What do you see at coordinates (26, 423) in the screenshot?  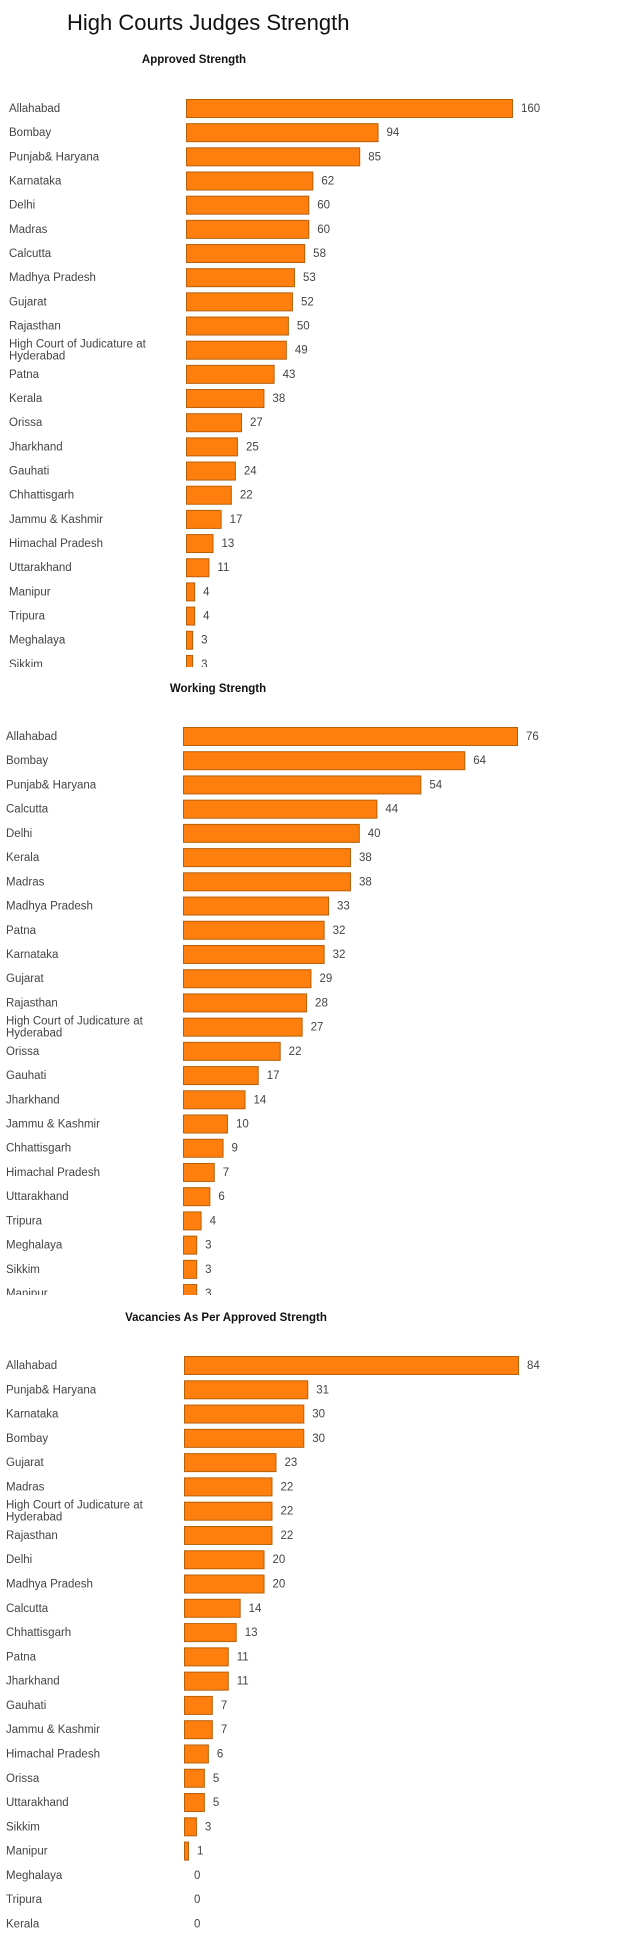 I see `category-label: Orissa` at bounding box center [26, 423].